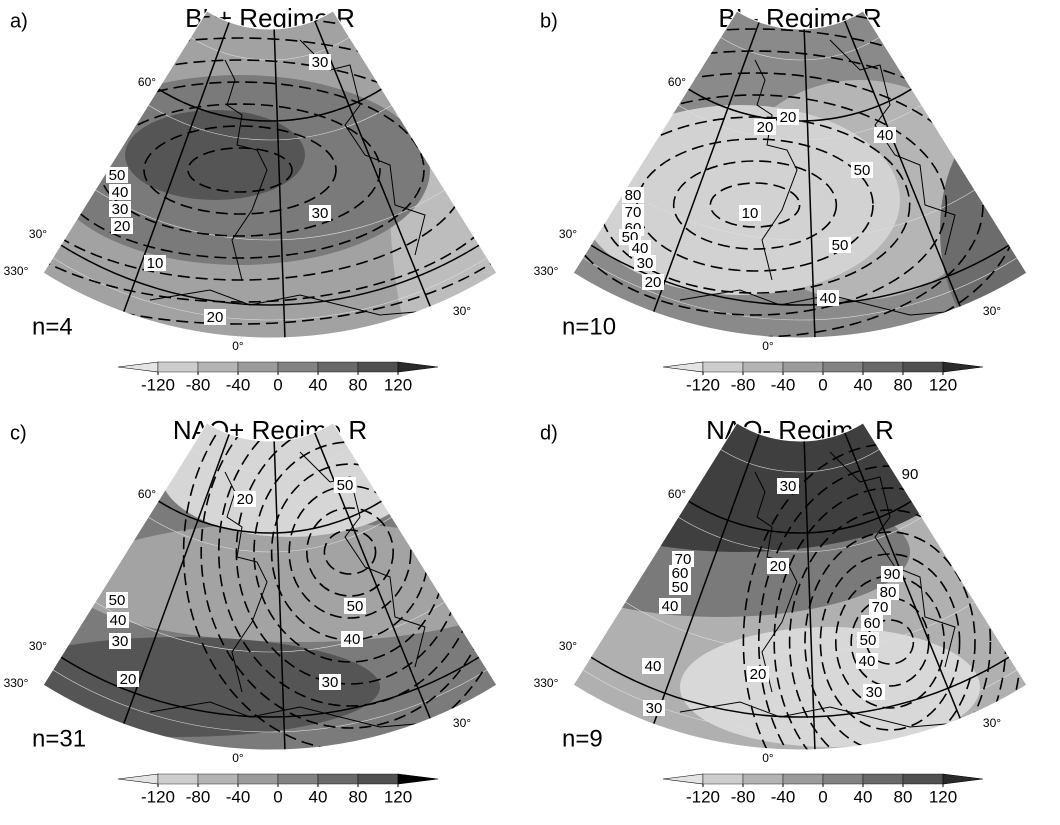 The width and height of the screenshot is (1060, 825). I want to click on panel-label: c), so click(18, 433).